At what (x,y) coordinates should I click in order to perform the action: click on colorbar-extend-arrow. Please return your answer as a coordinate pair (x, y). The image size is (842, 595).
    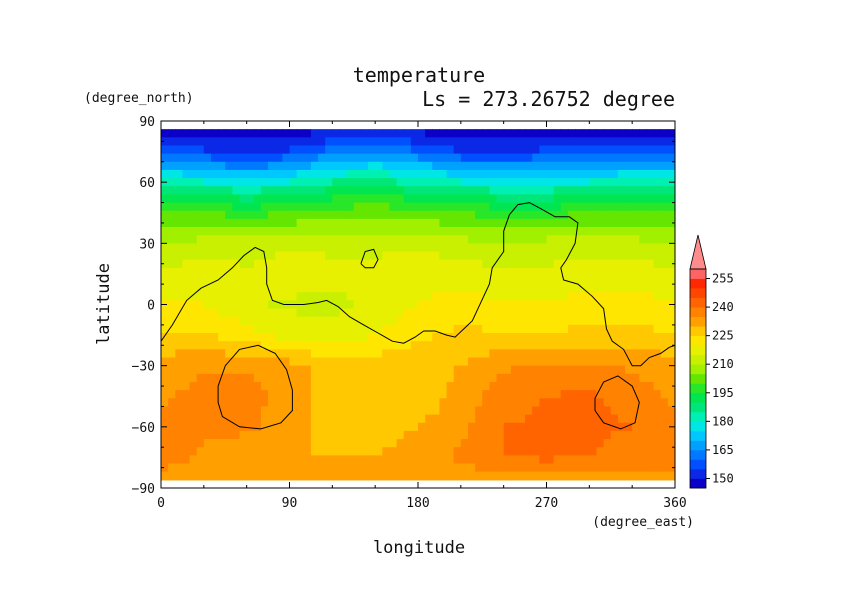
    Looking at the image, I should click on (698, 252).